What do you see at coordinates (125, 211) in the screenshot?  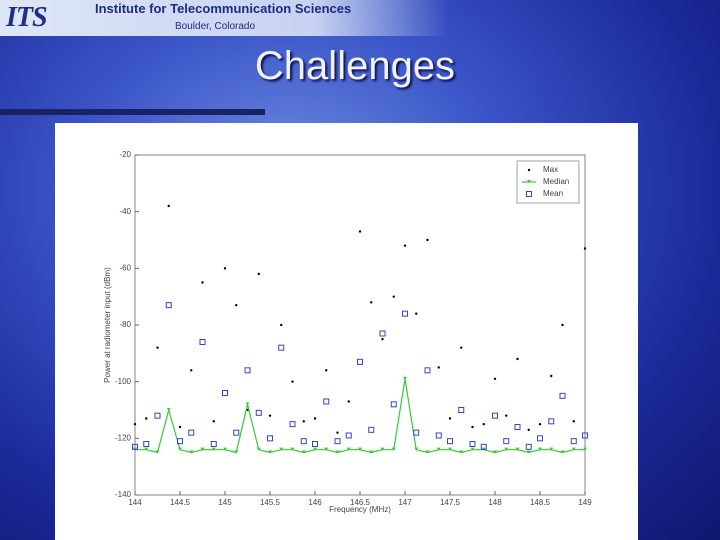 I see `y-tick-label: -40` at bounding box center [125, 211].